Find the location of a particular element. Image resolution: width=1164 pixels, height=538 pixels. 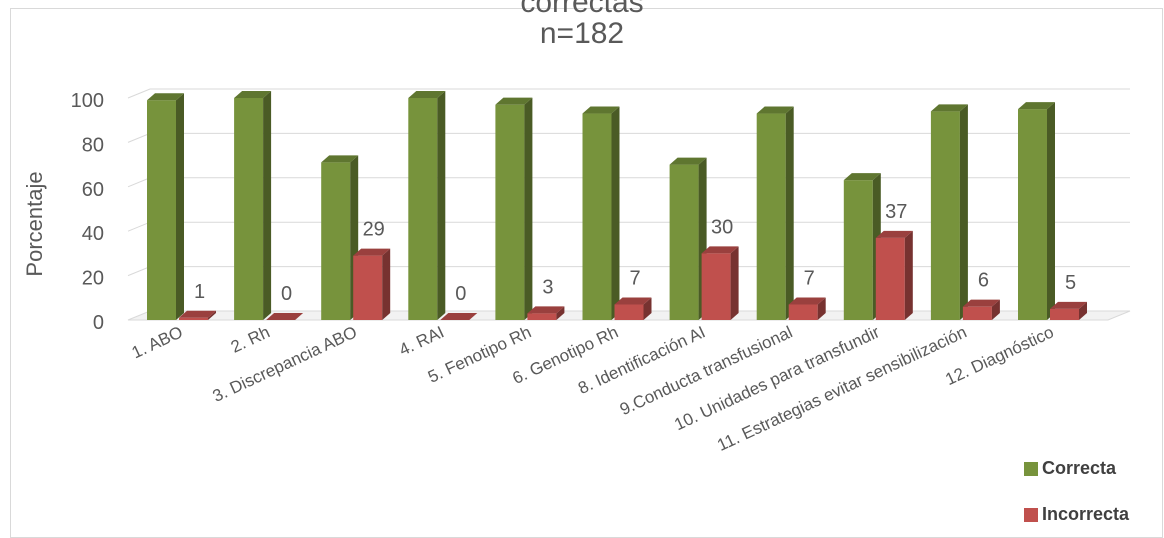

x-tick-label: 3. Discrepancia ABO is located at coordinates (285, 364).